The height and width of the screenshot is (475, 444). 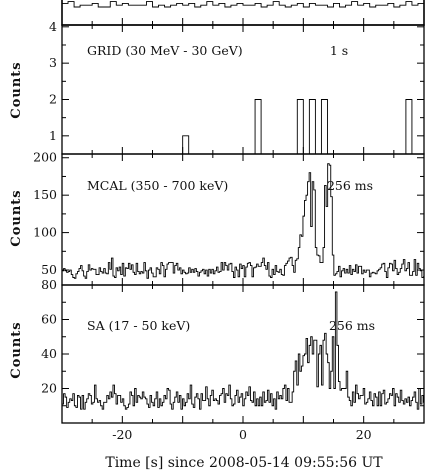 I want to click on sa-annotation: SA (17 - 50 keV), so click(x=138, y=325).